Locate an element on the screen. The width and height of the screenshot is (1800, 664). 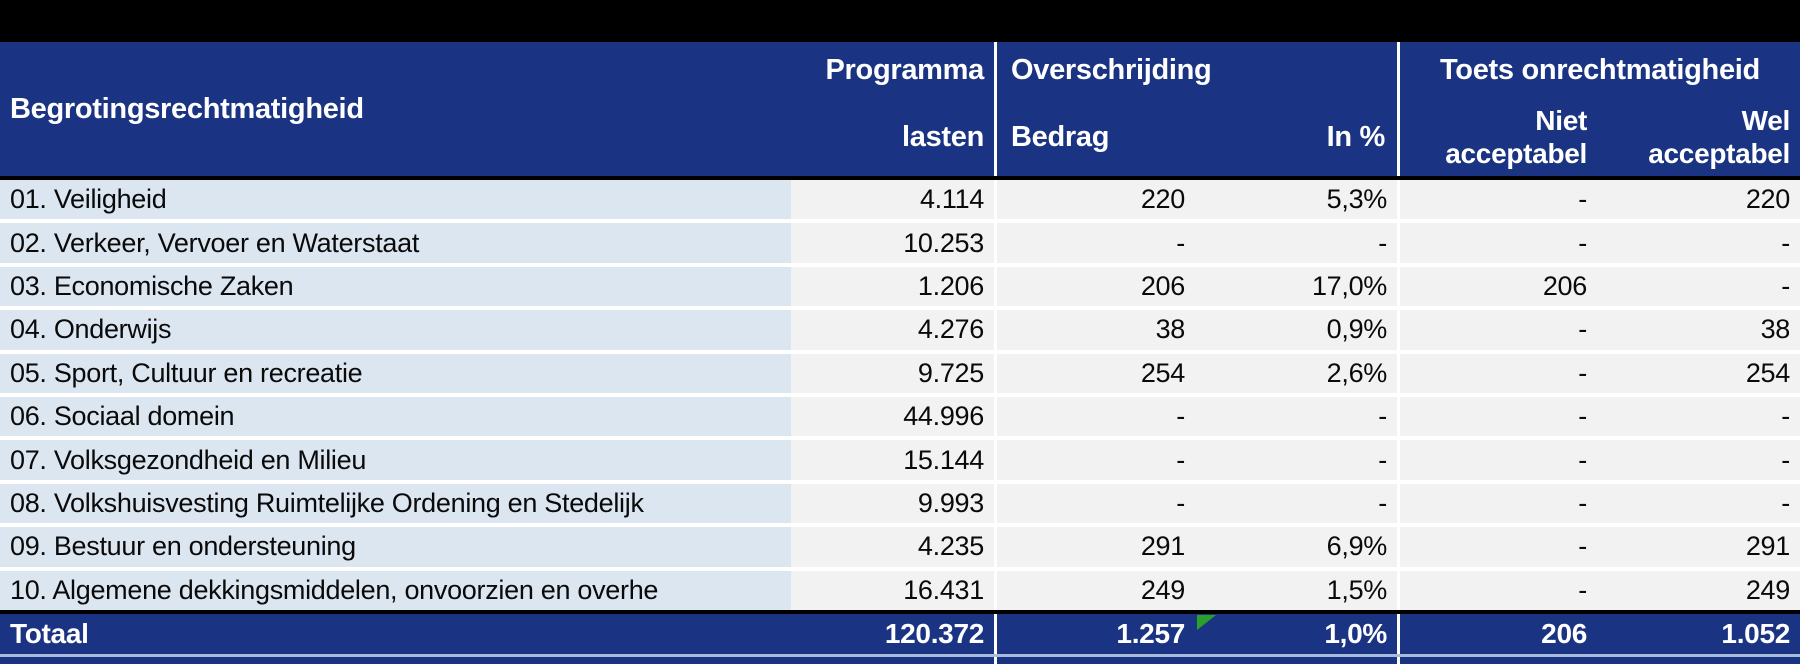
column-header-lasten: lasten is located at coordinates (892, 137).